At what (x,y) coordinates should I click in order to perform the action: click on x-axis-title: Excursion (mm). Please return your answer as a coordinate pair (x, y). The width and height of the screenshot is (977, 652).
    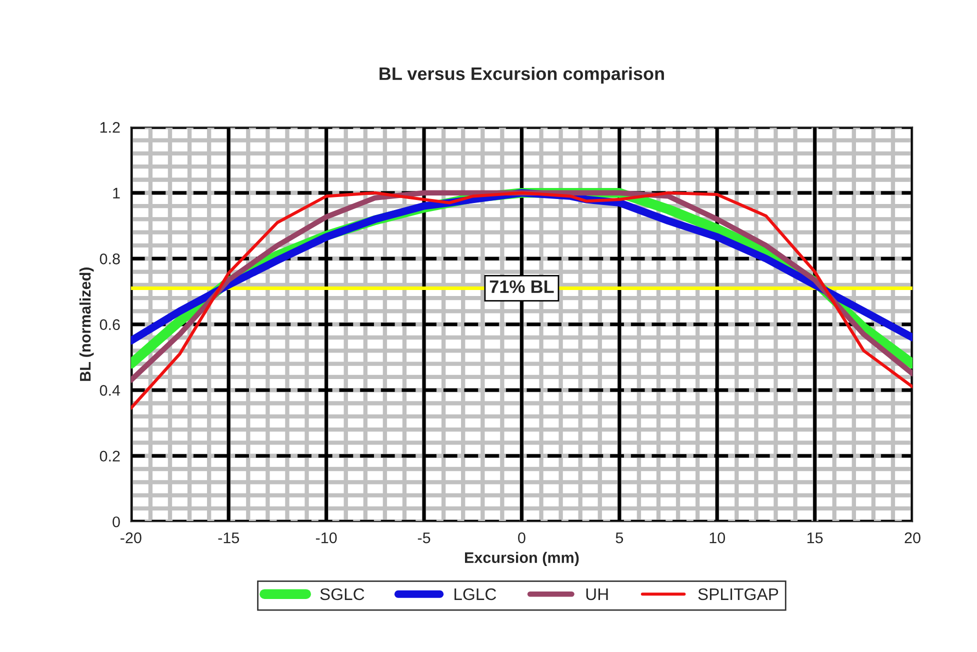
    Looking at the image, I should click on (522, 559).